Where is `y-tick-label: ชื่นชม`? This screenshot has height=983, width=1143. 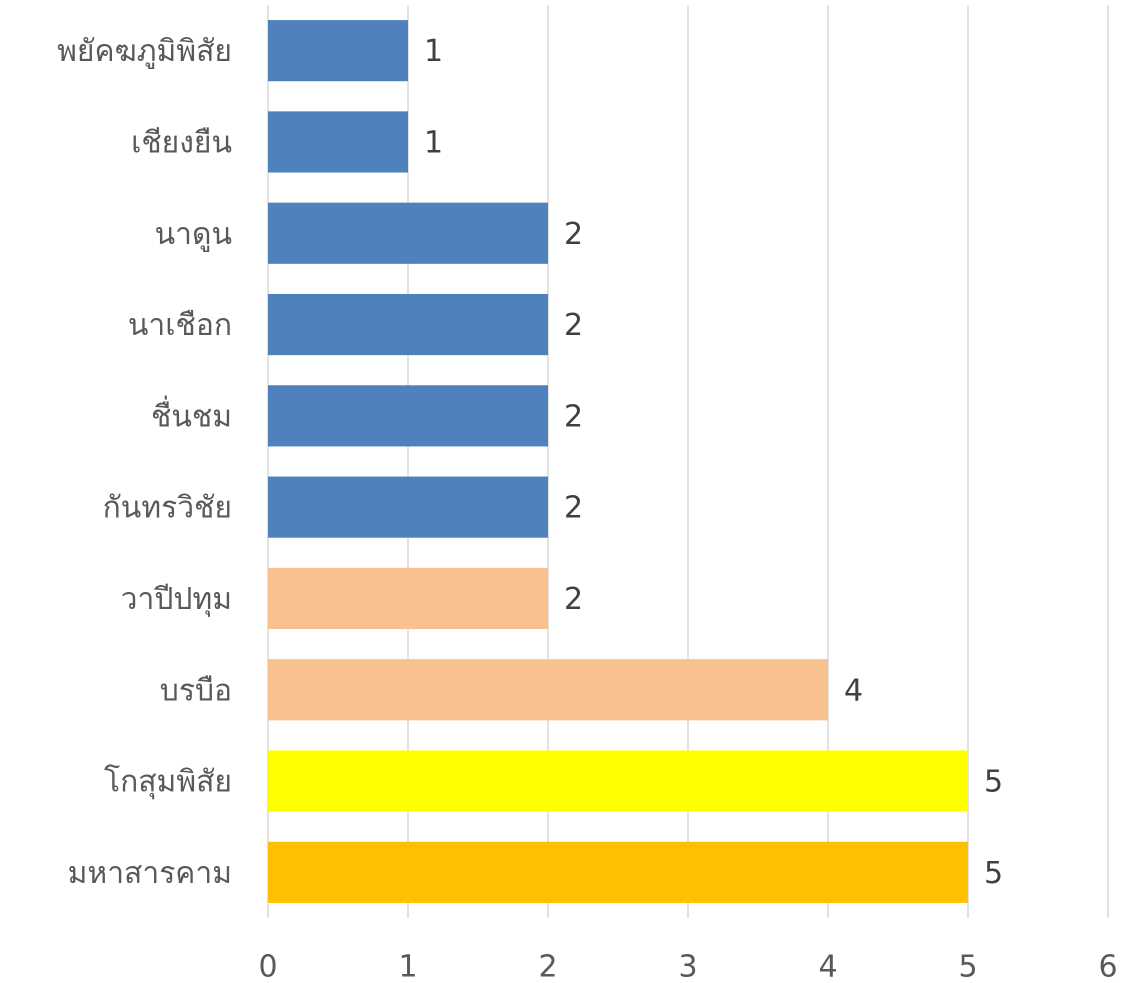
y-tick-label: ชื่นชม is located at coordinates (191, 414).